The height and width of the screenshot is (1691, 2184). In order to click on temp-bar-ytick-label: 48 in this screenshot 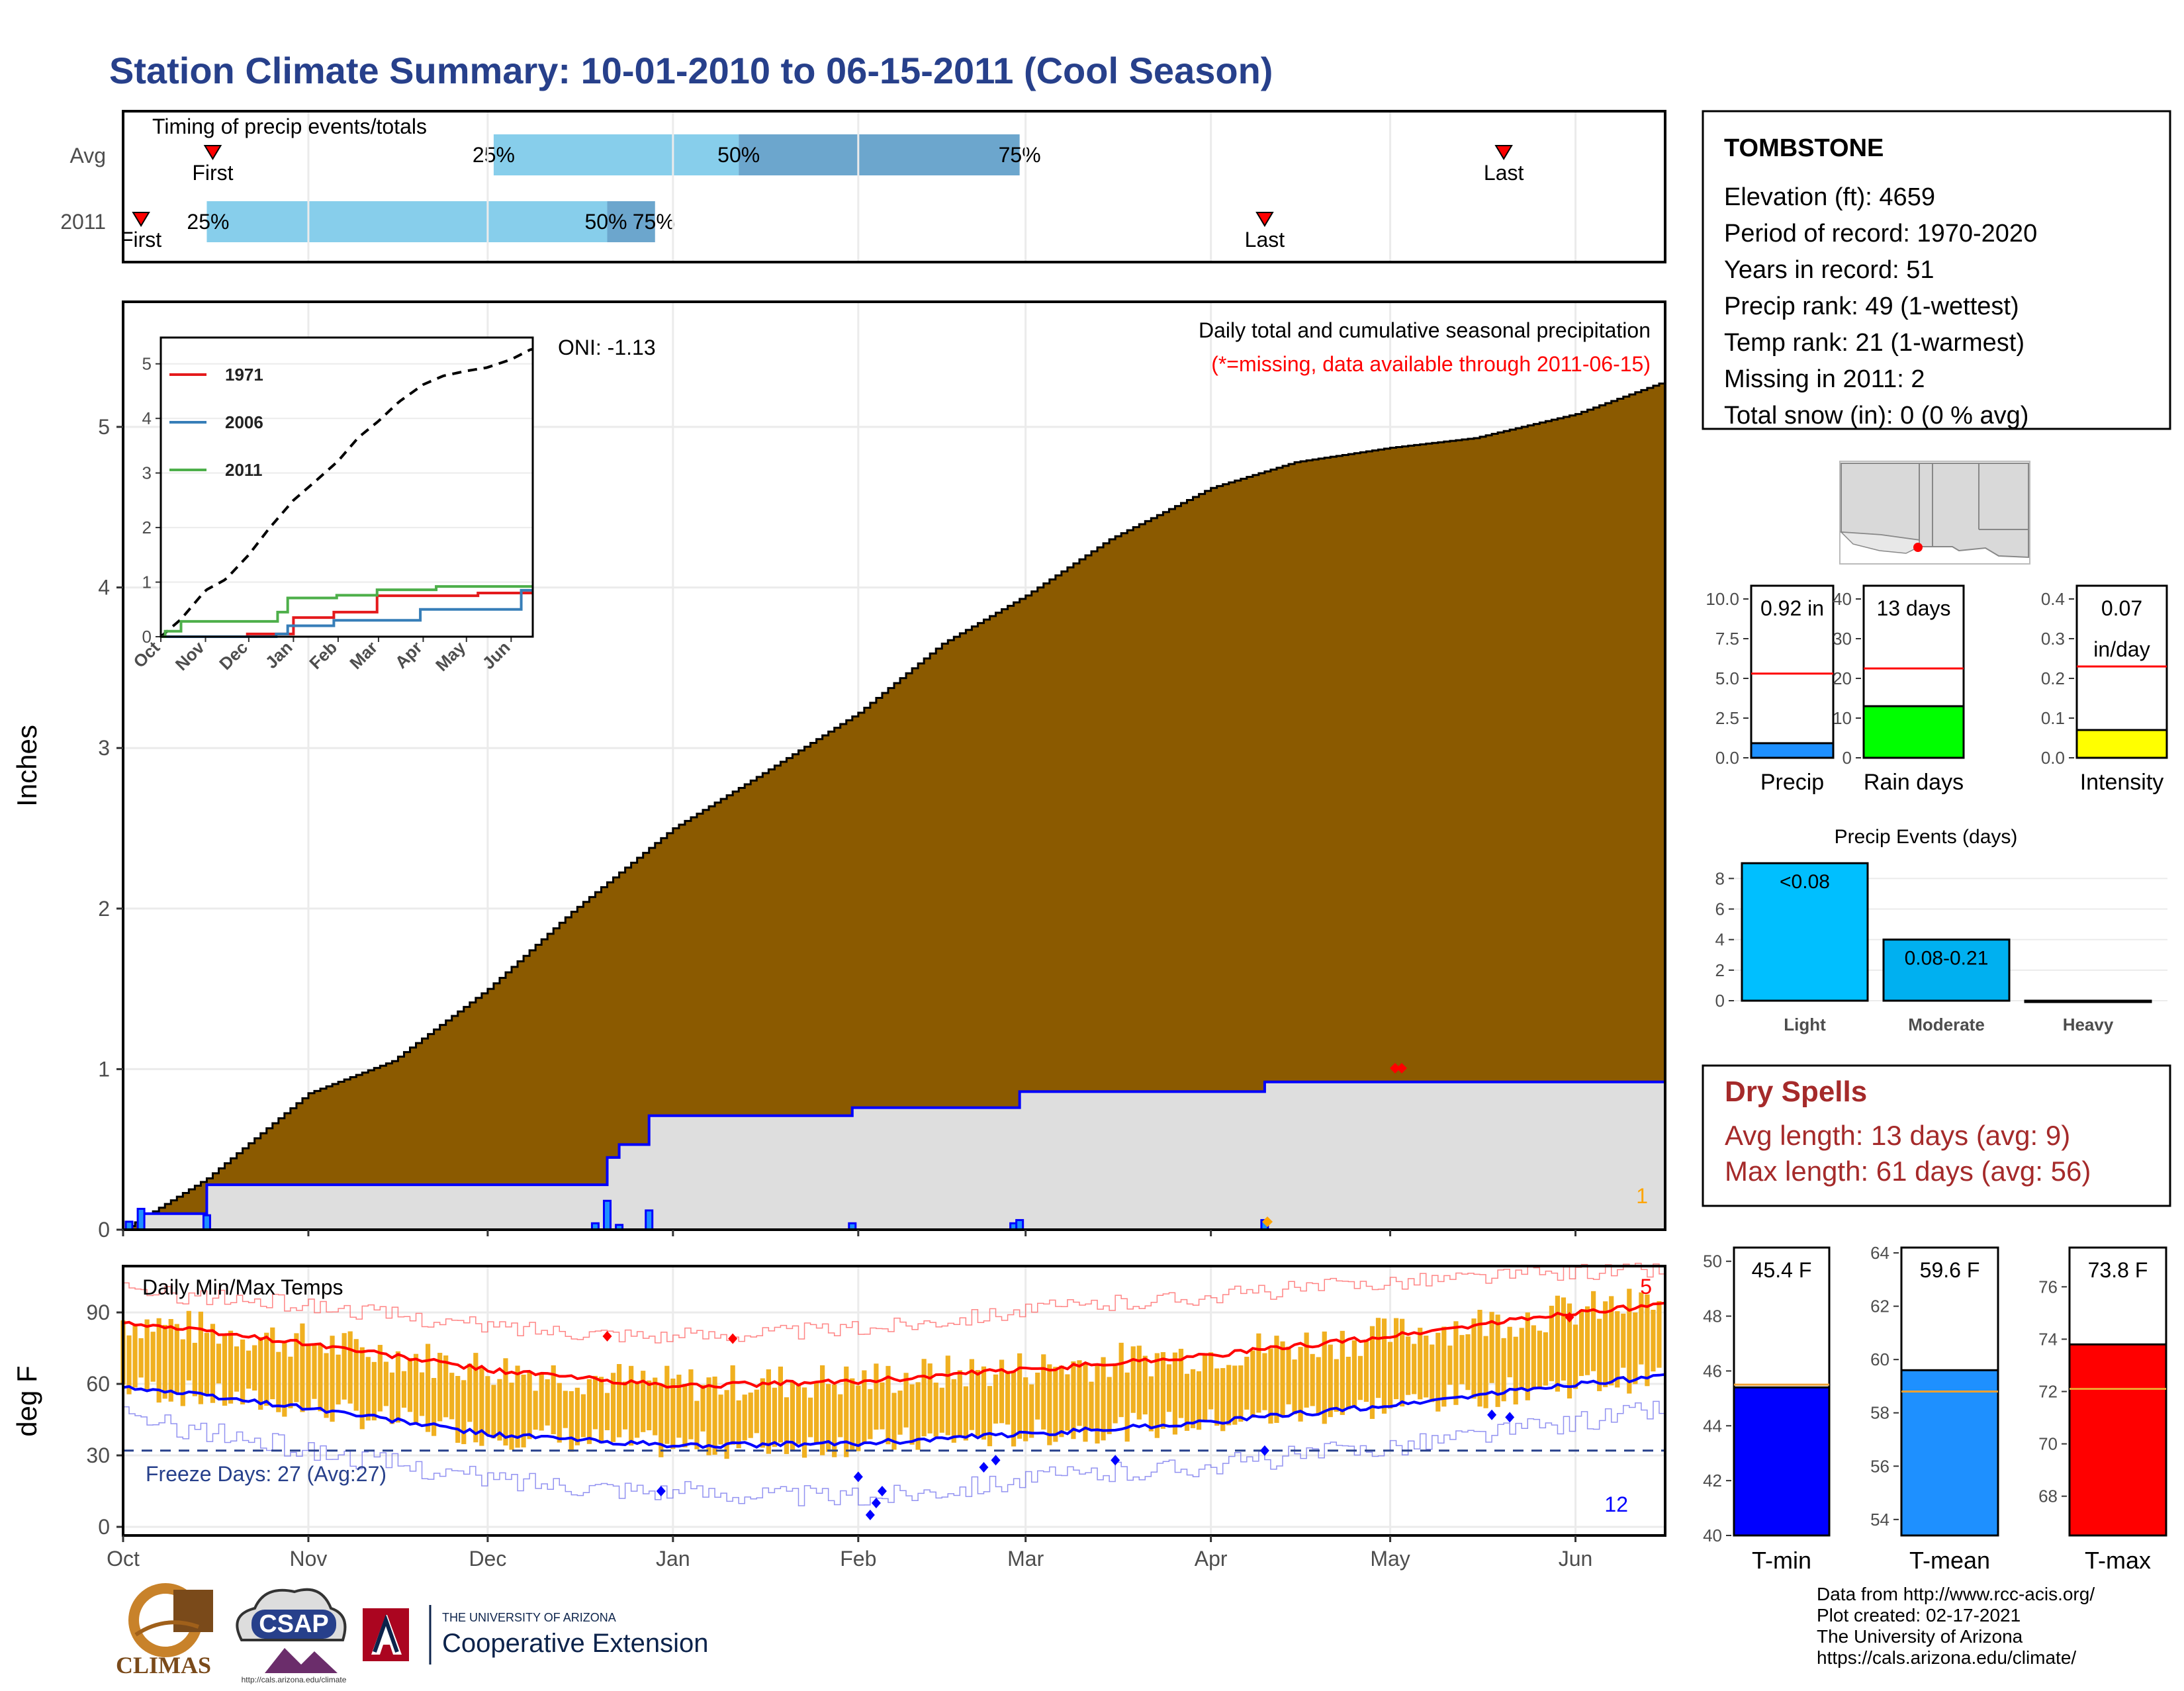, I will do `click(1712, 1316)`.